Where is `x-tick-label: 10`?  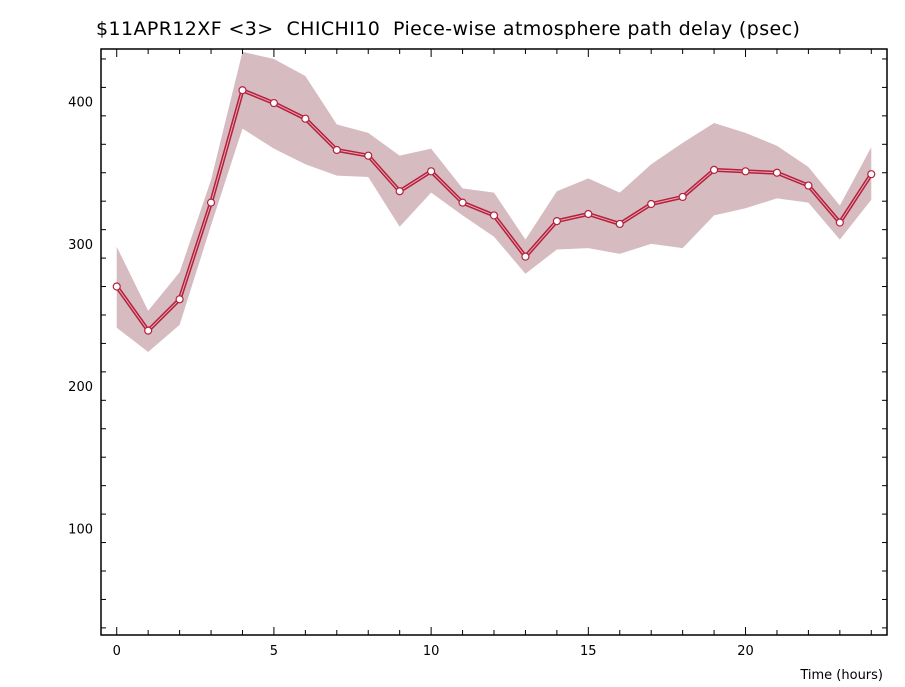
x-tick-label: 10 is located at coordinates (431, 651).